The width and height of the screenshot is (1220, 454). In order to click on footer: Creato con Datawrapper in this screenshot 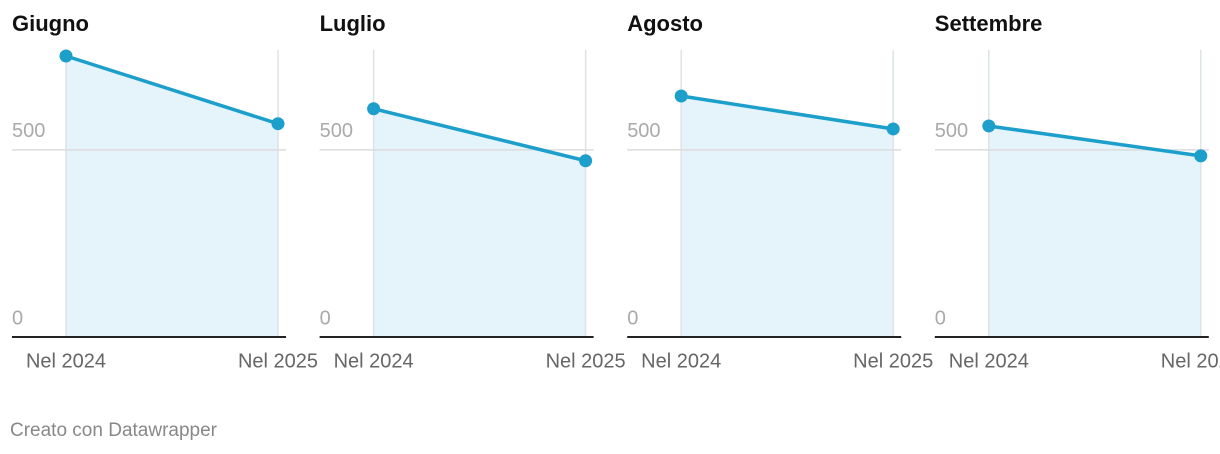, I will do `click(114, 430)`.